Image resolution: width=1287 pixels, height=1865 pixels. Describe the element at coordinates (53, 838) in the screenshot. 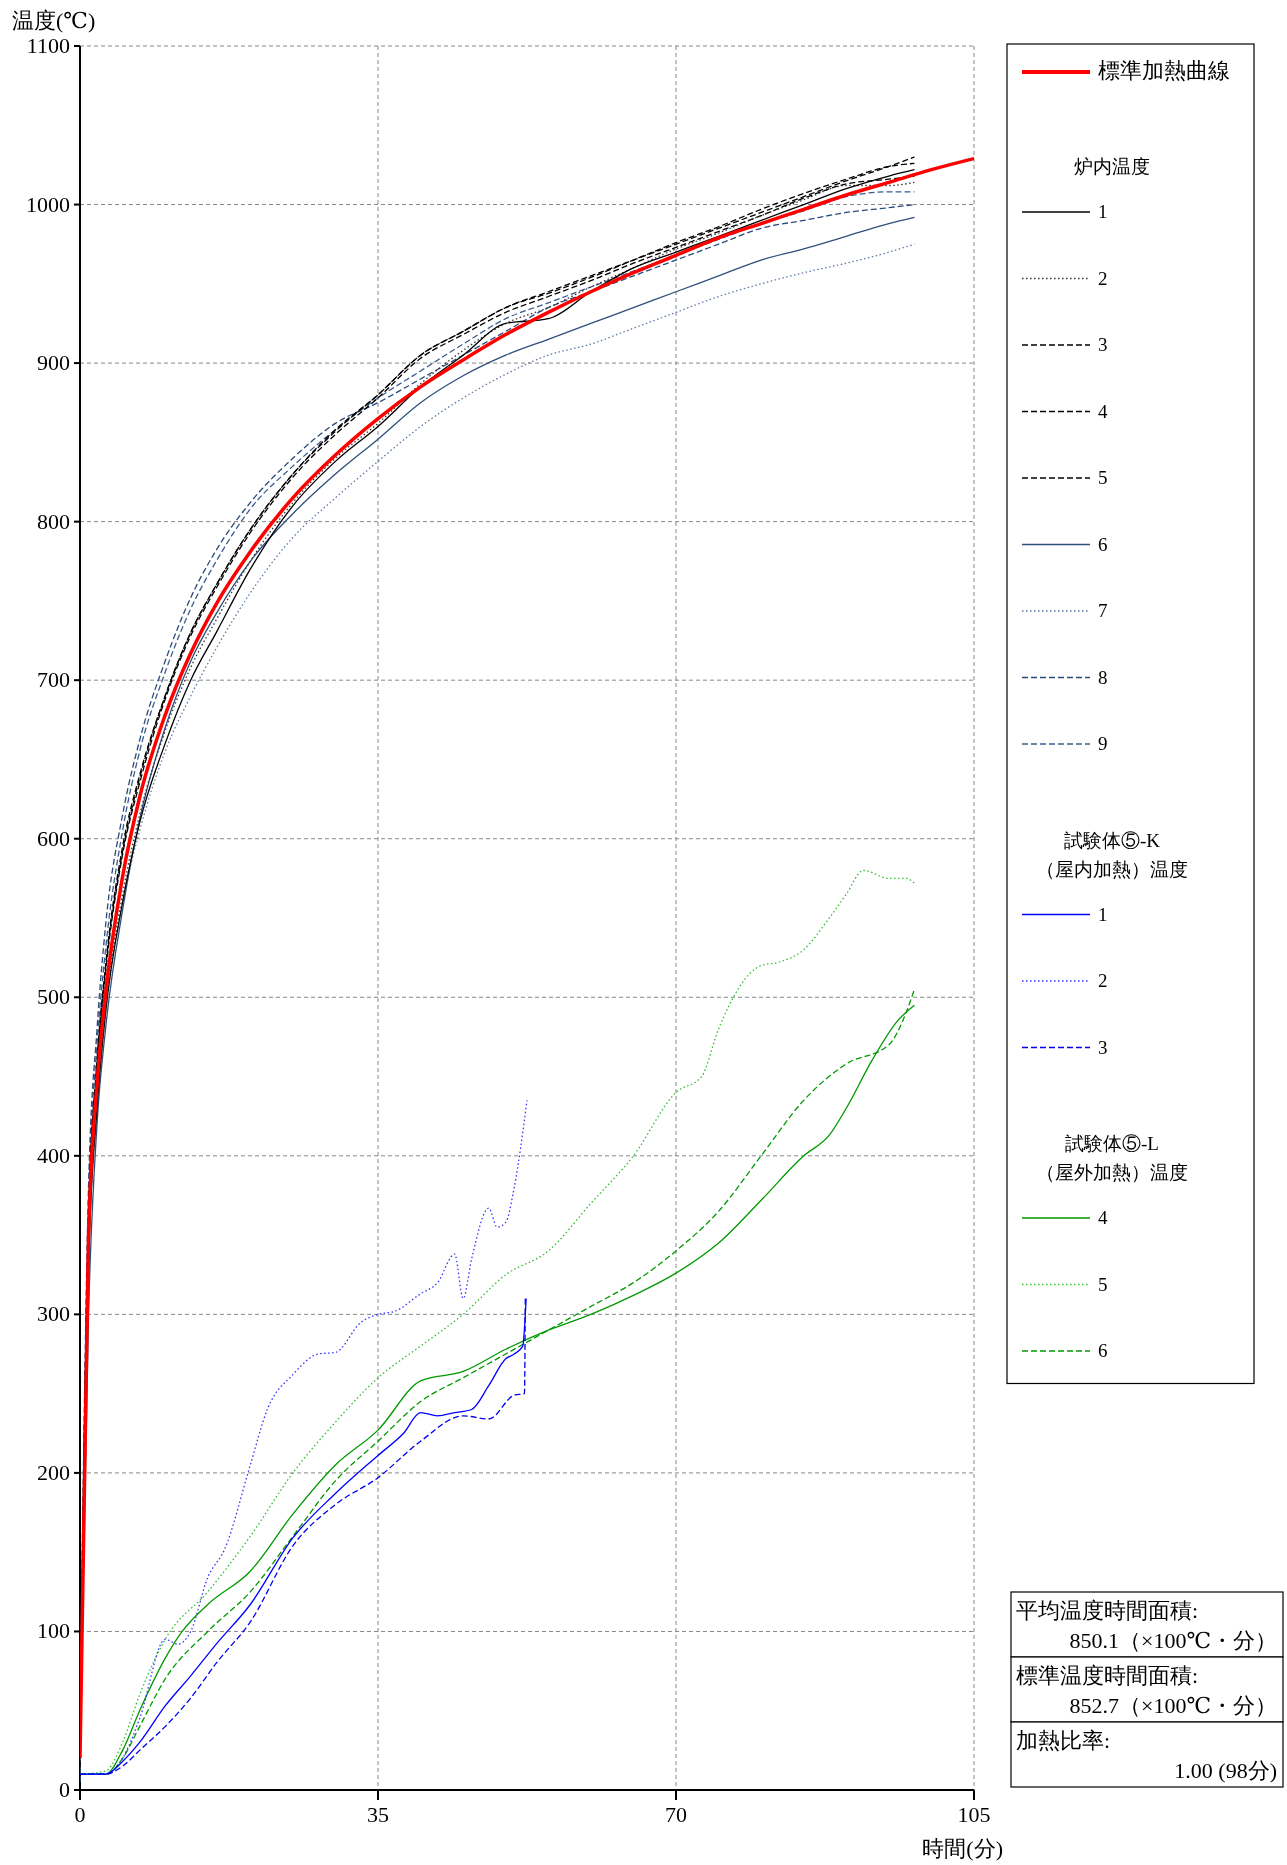

I see `y-tick-label: 600` at that location.